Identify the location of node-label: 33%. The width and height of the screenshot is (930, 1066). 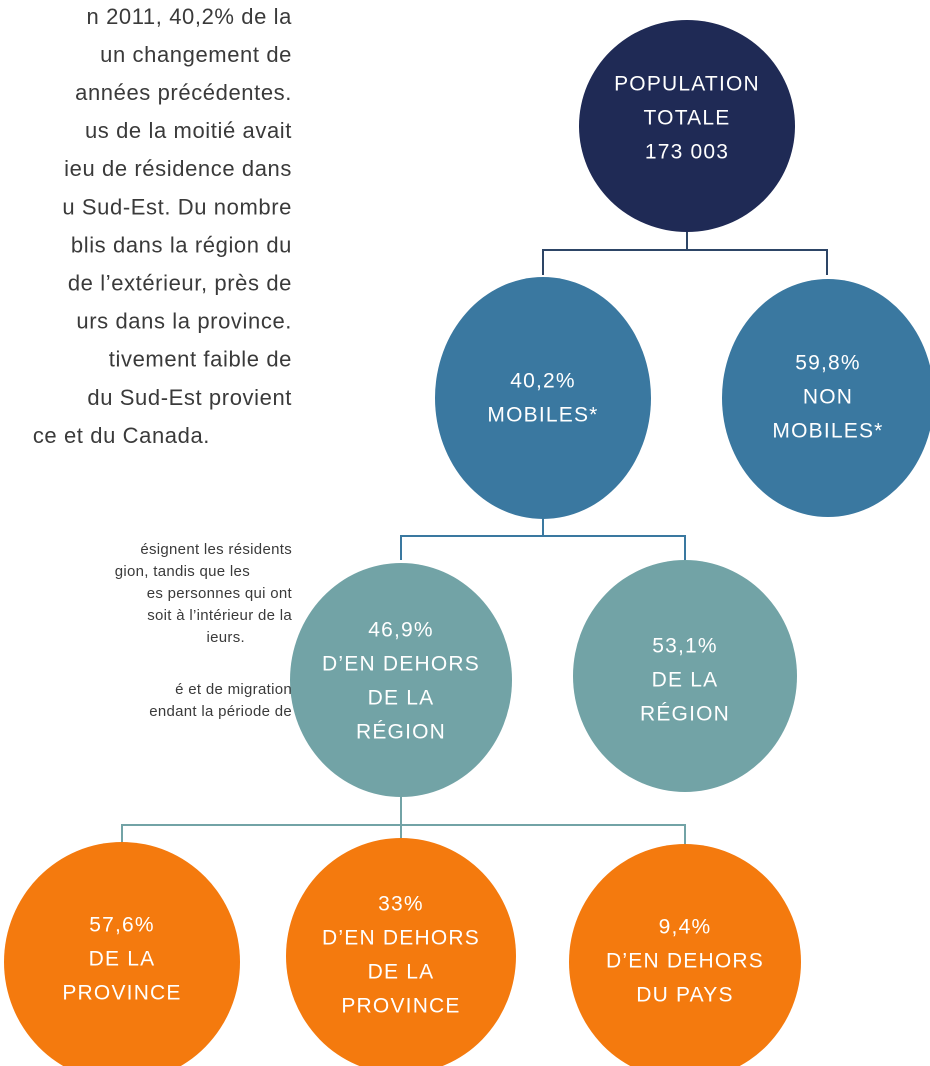
(401, 904).